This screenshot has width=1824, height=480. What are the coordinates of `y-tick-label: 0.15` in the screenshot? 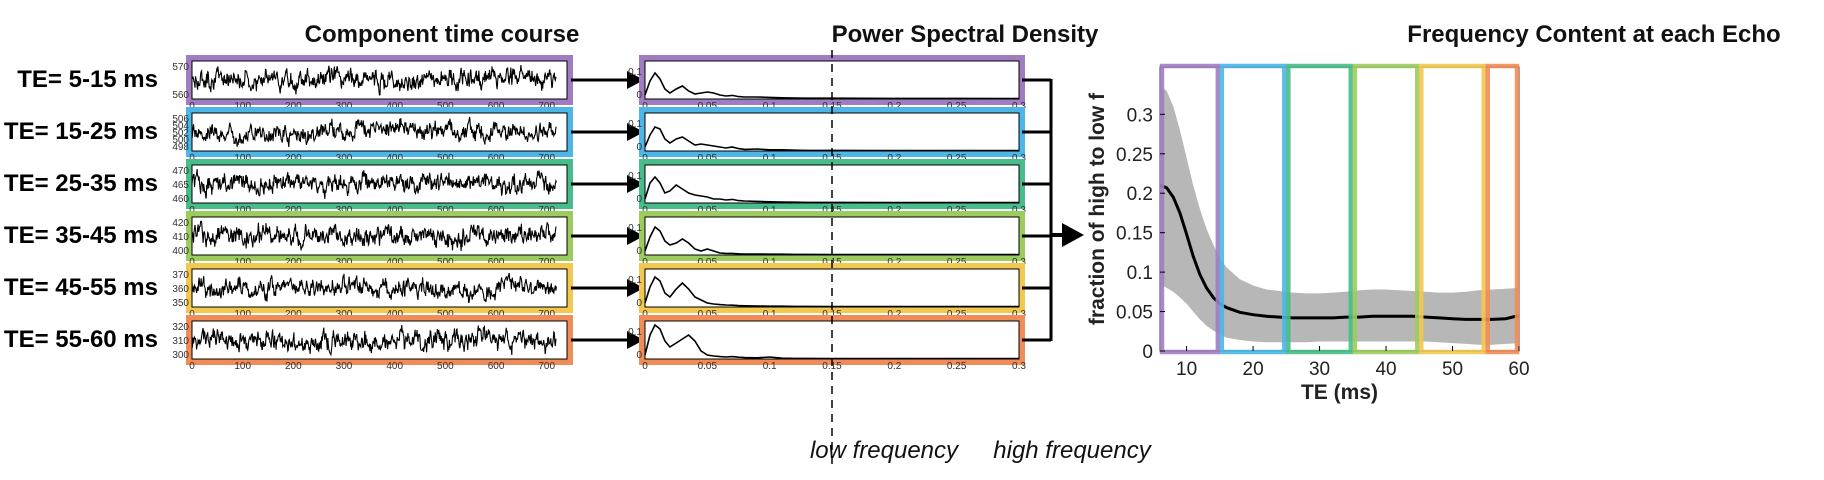 It's located at (1134, 234).